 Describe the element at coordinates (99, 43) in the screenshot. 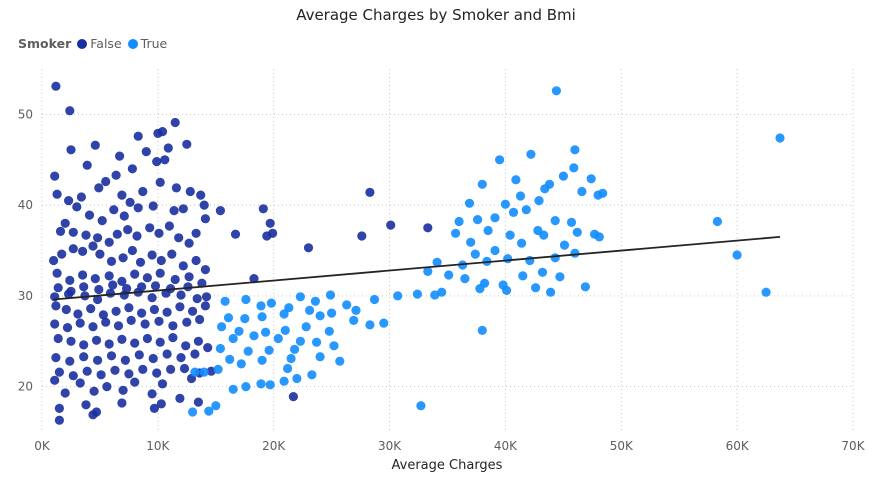

I see `legend-item-false: False` at that location.